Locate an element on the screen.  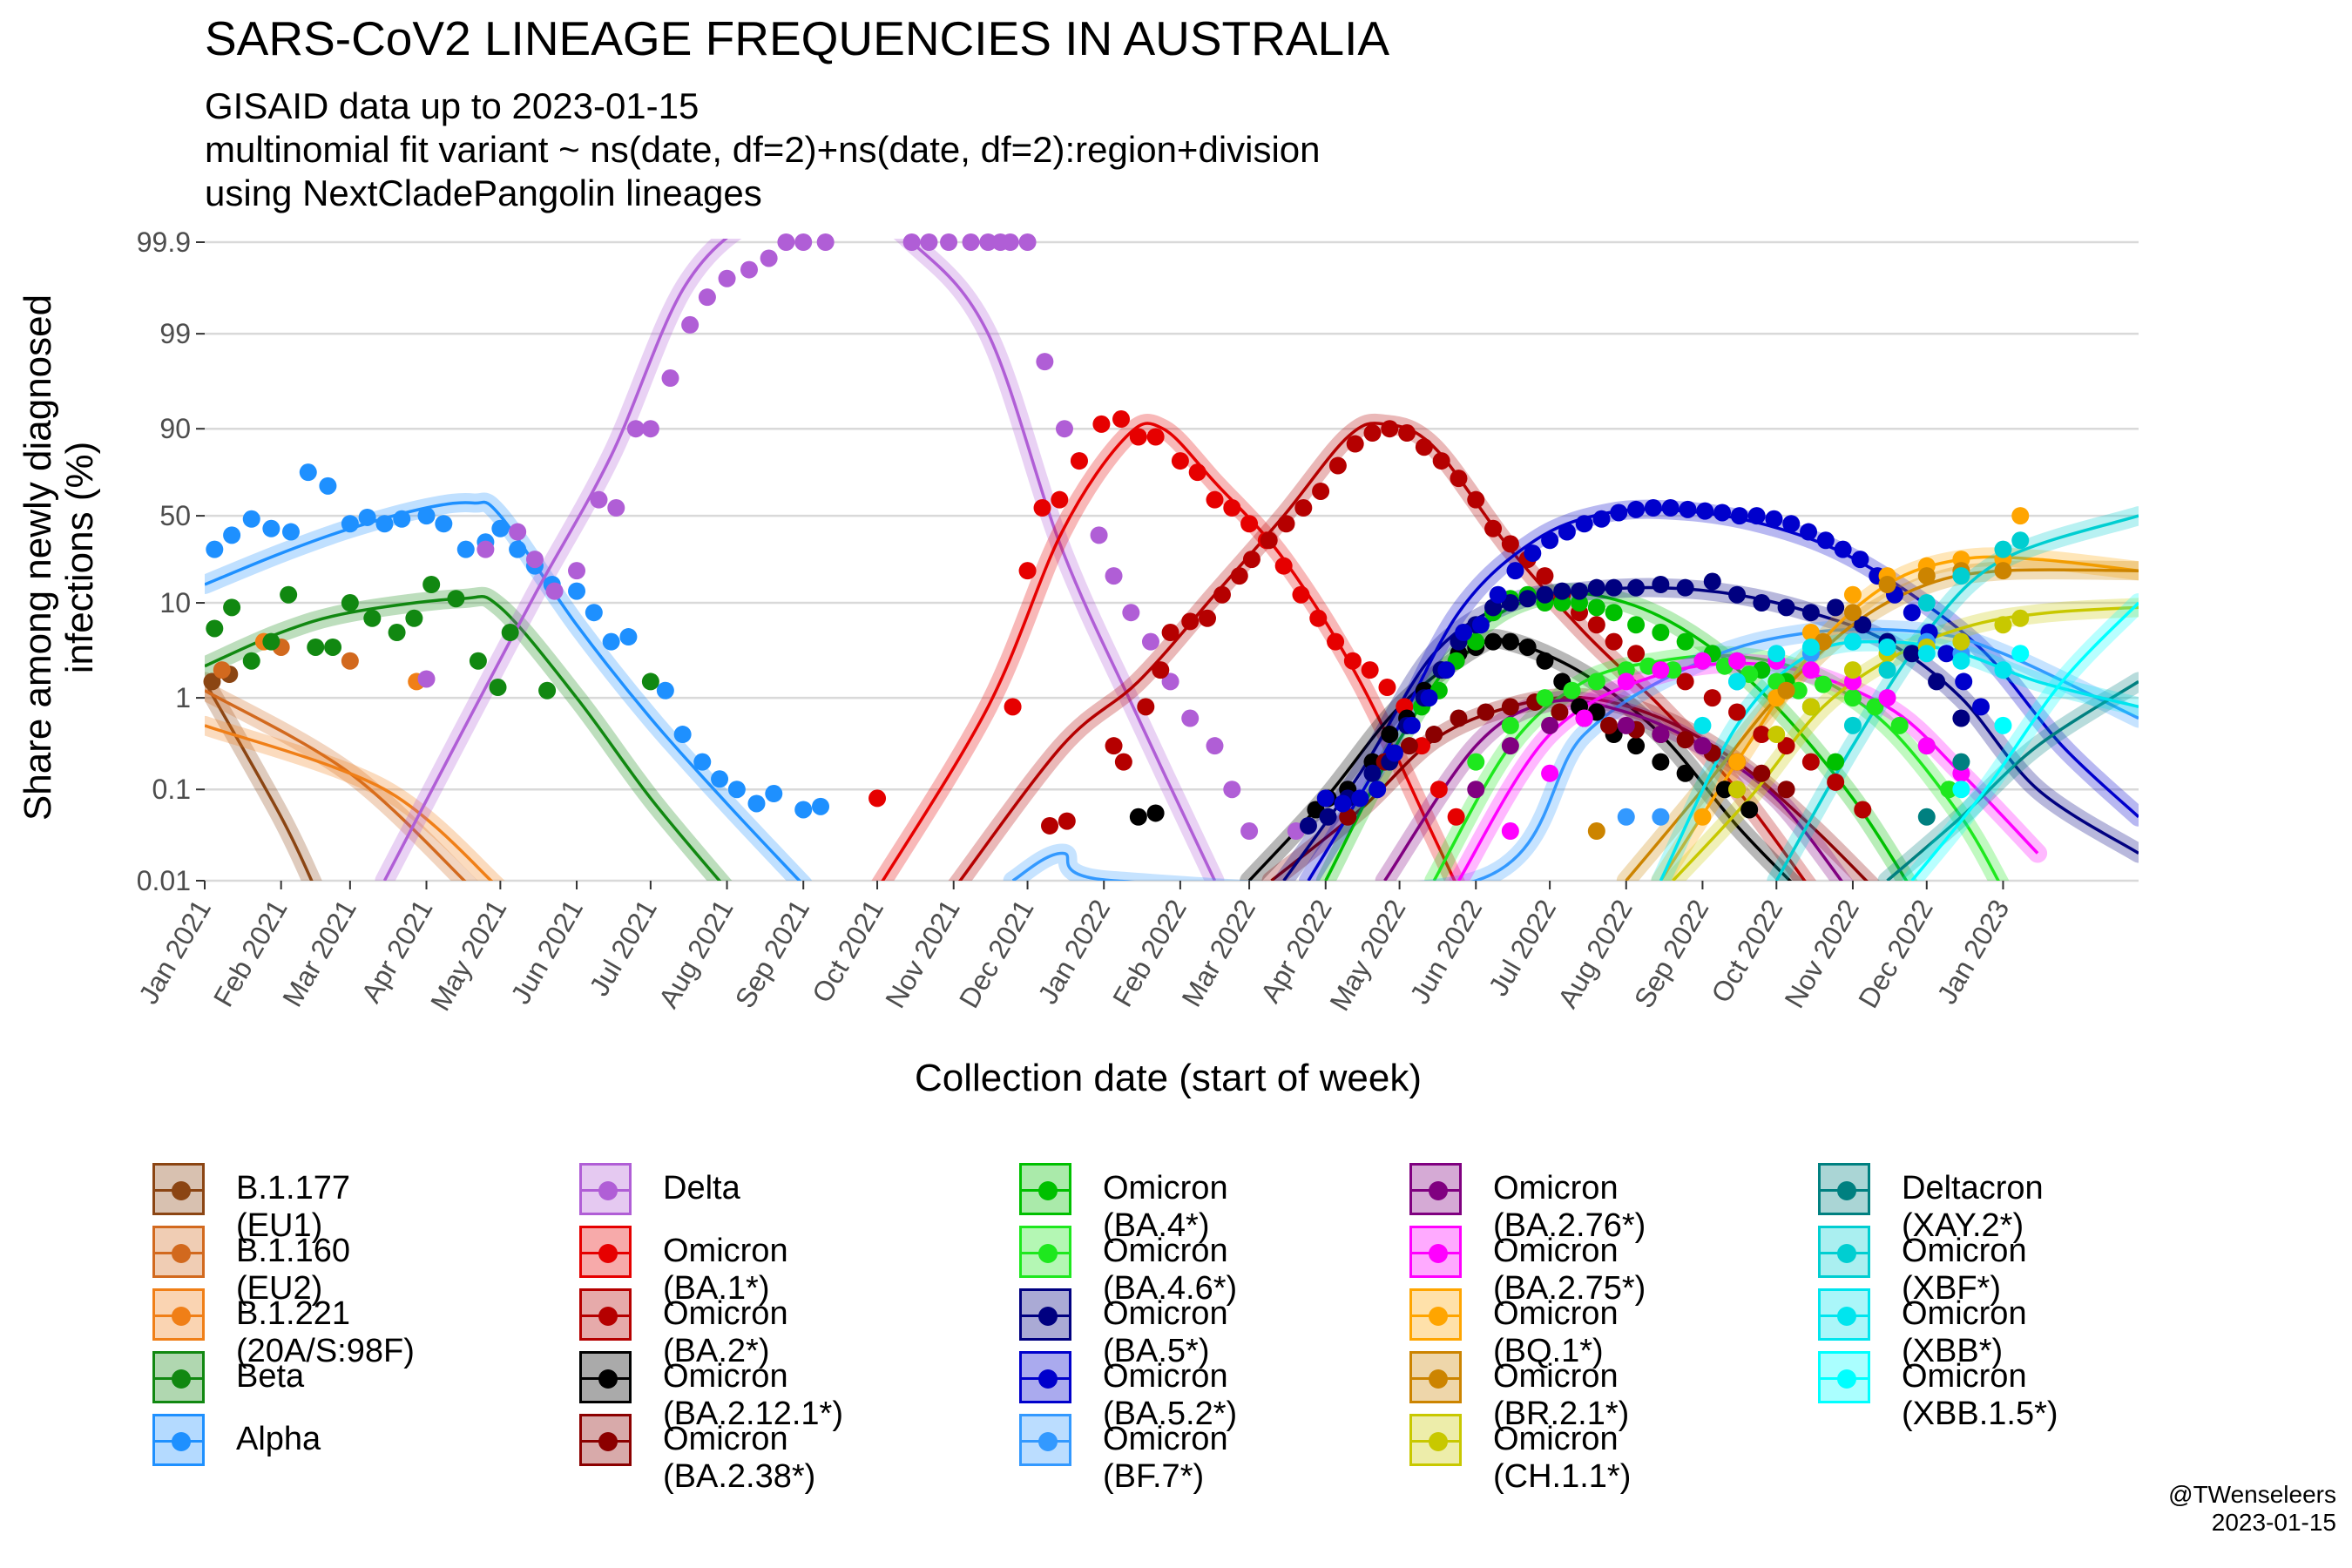
y-tick-label: 99.9 is located at coordinates (164, 242).